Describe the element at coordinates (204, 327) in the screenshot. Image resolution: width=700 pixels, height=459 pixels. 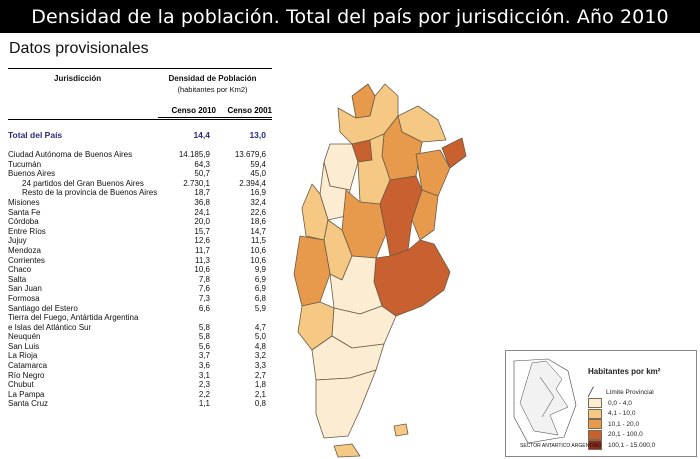
I see `table-cell-c2010: 5,8` at that location.